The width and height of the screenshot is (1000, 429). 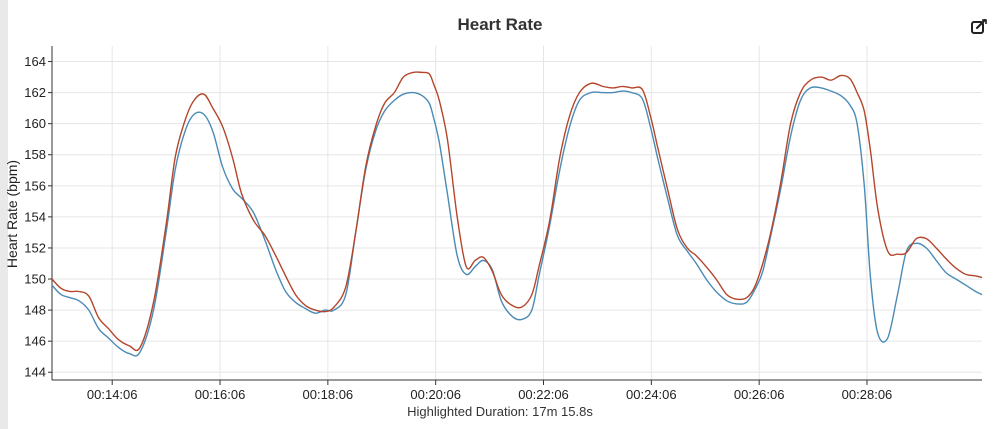 I want to click on y-tick-label: 160, so click(x=35, y=123).